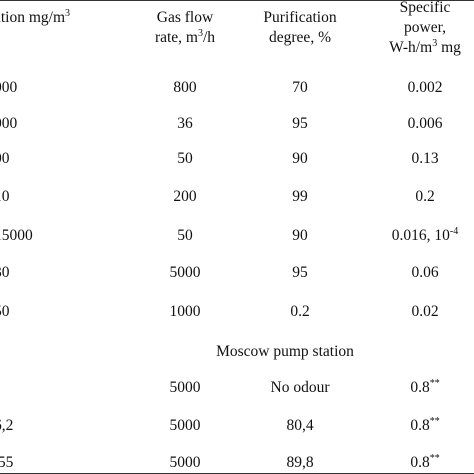  I want to click on body-cell: 89,8, so click(300, 462).